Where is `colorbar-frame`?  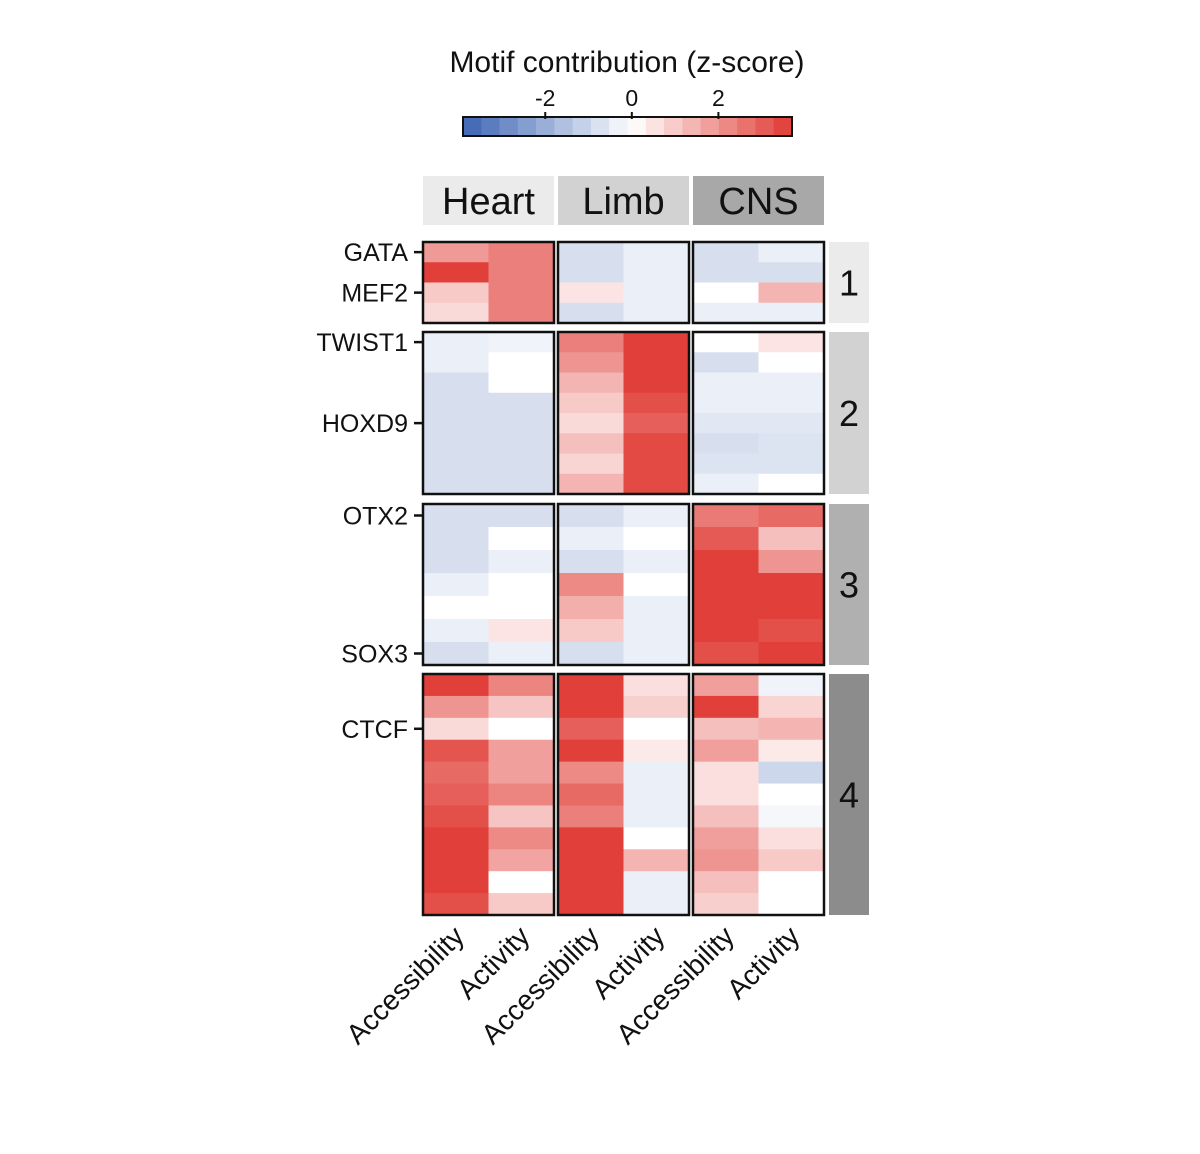
colorbar-frame is located at coordinates (627, 126).